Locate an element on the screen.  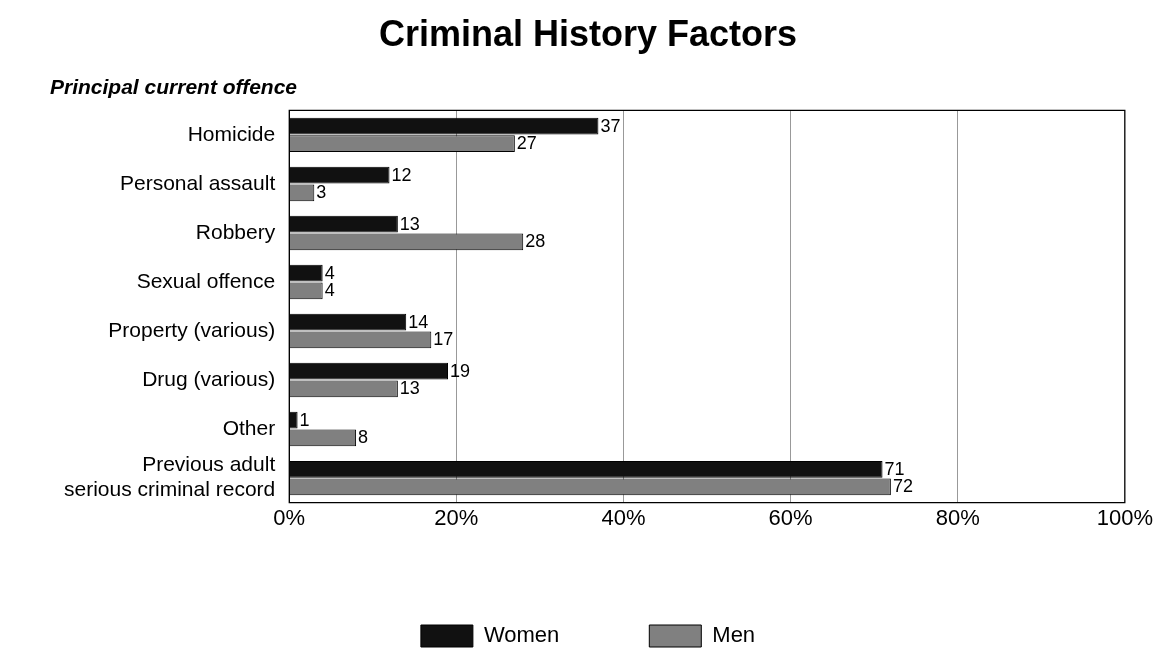
legend-label: Men is located at coordinates (734, 635).